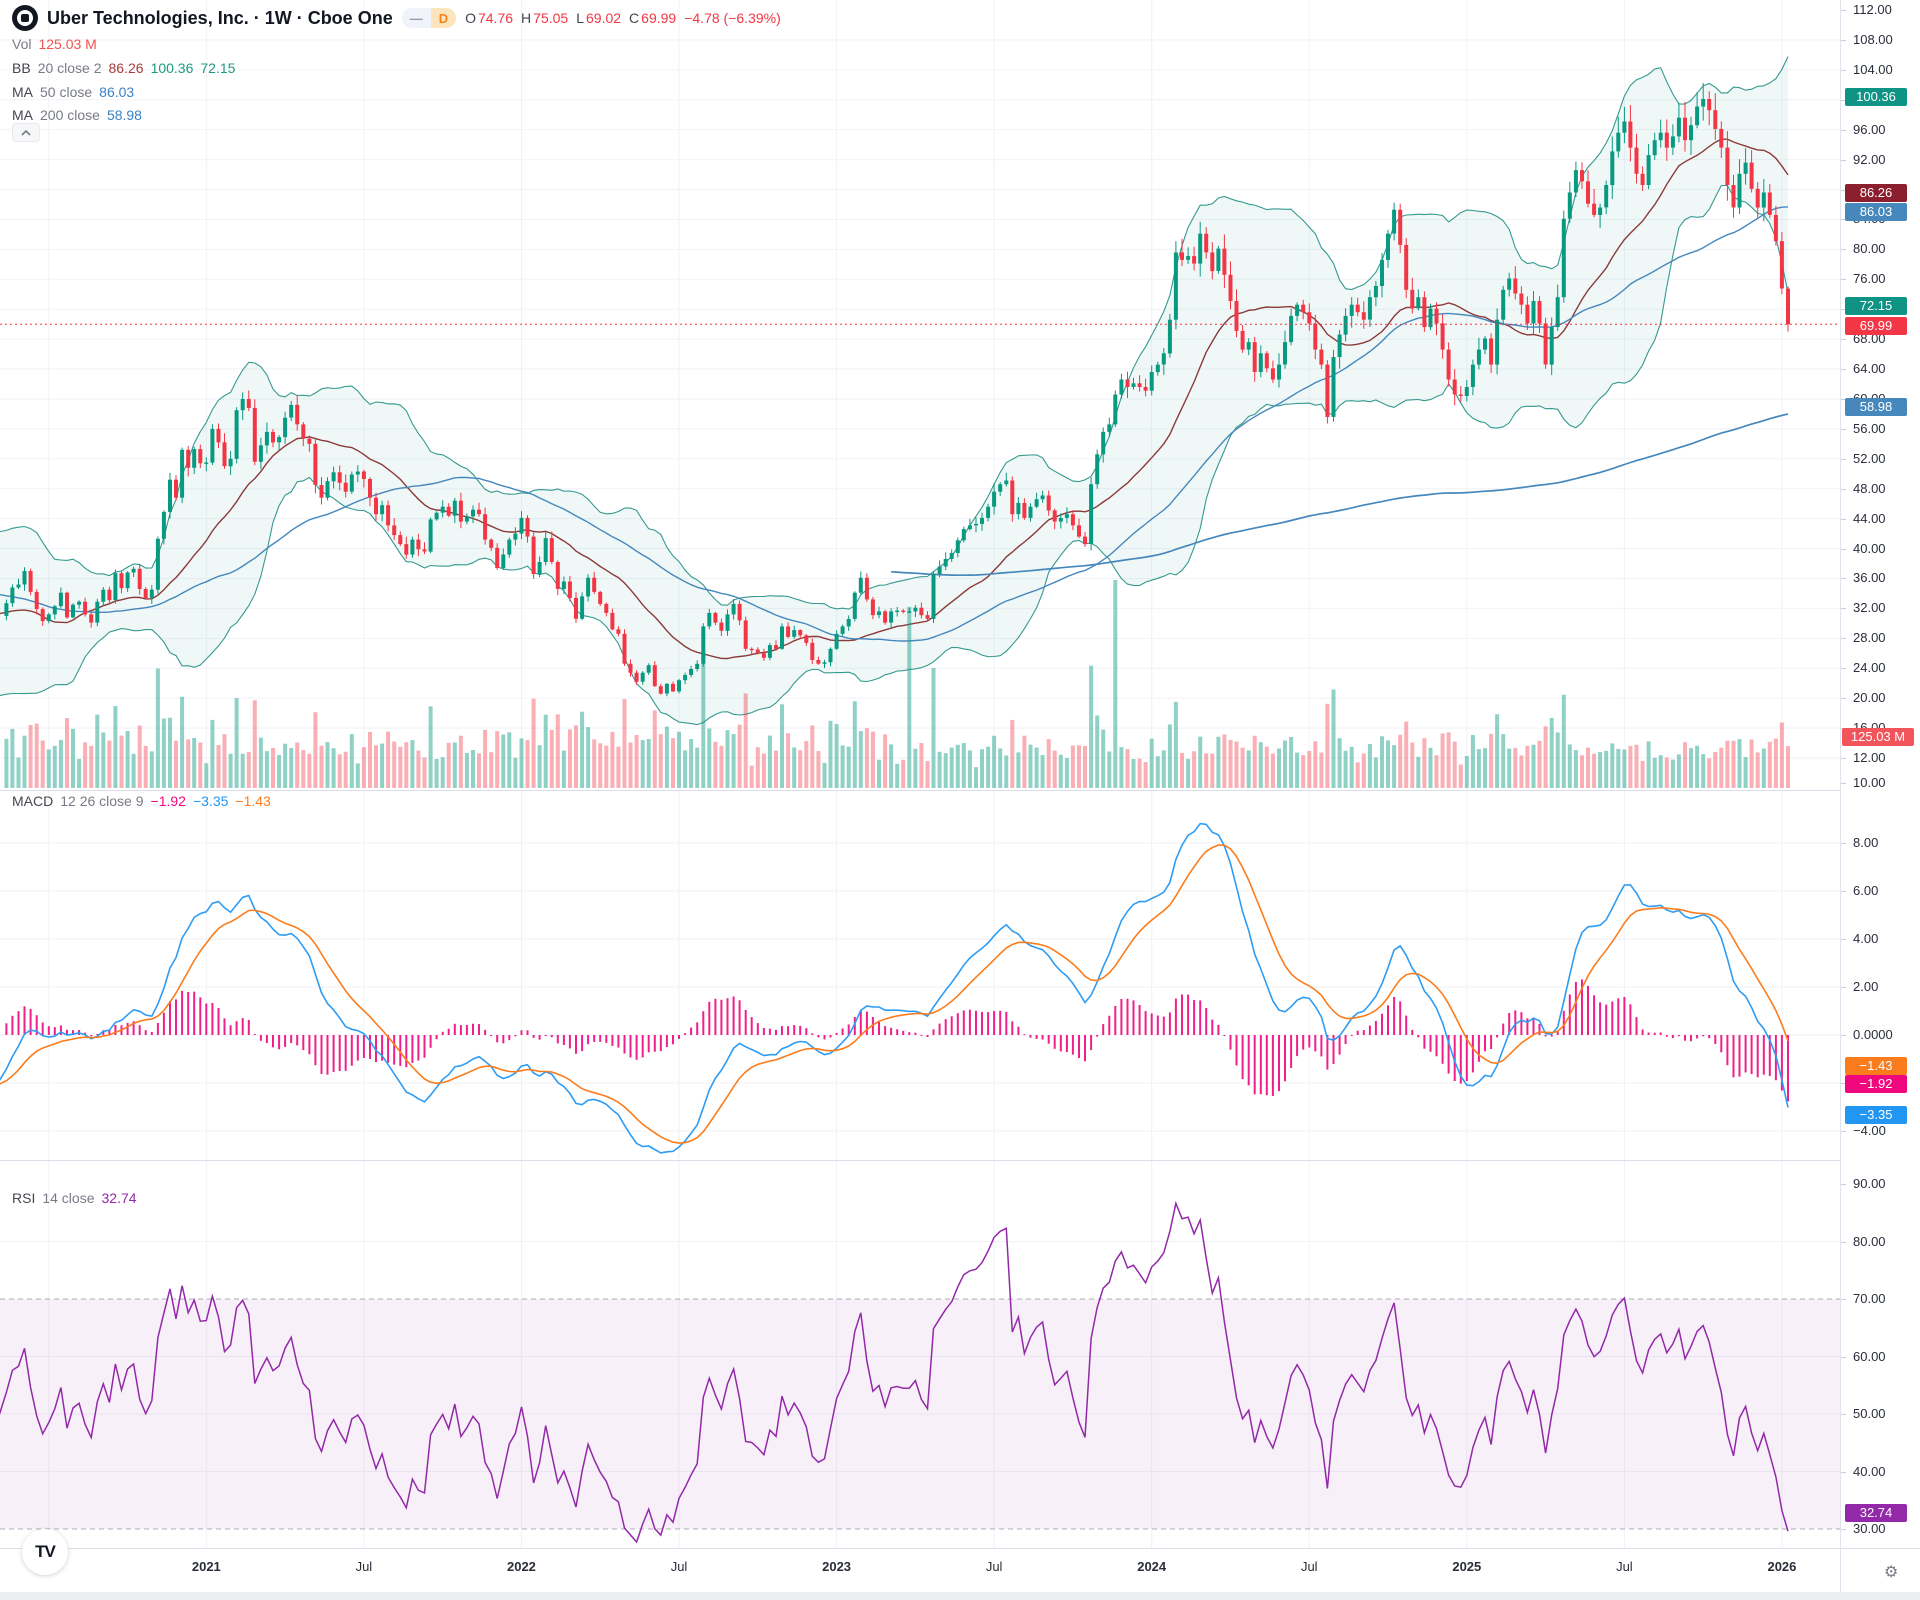 This screenshot has width=1920, height=1600. I want to click on rsi-params: 14 close, so click(68, 1198).